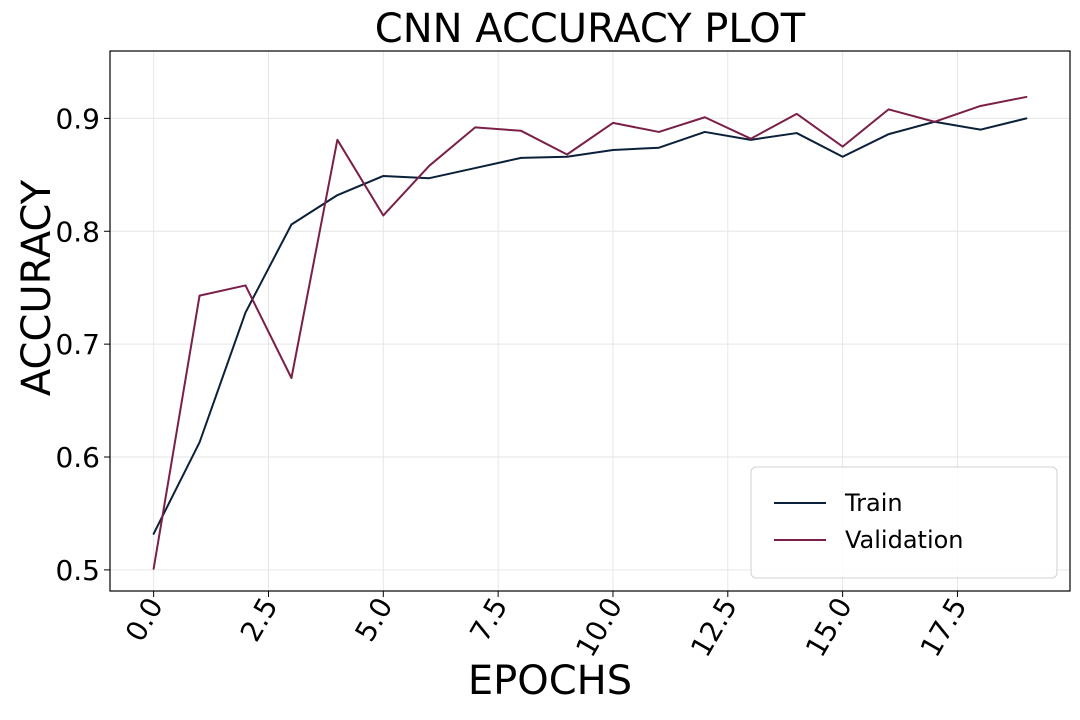 The image size is (1080, 720). I want to click on x-tick-label: 0.0, so click(144, 619).